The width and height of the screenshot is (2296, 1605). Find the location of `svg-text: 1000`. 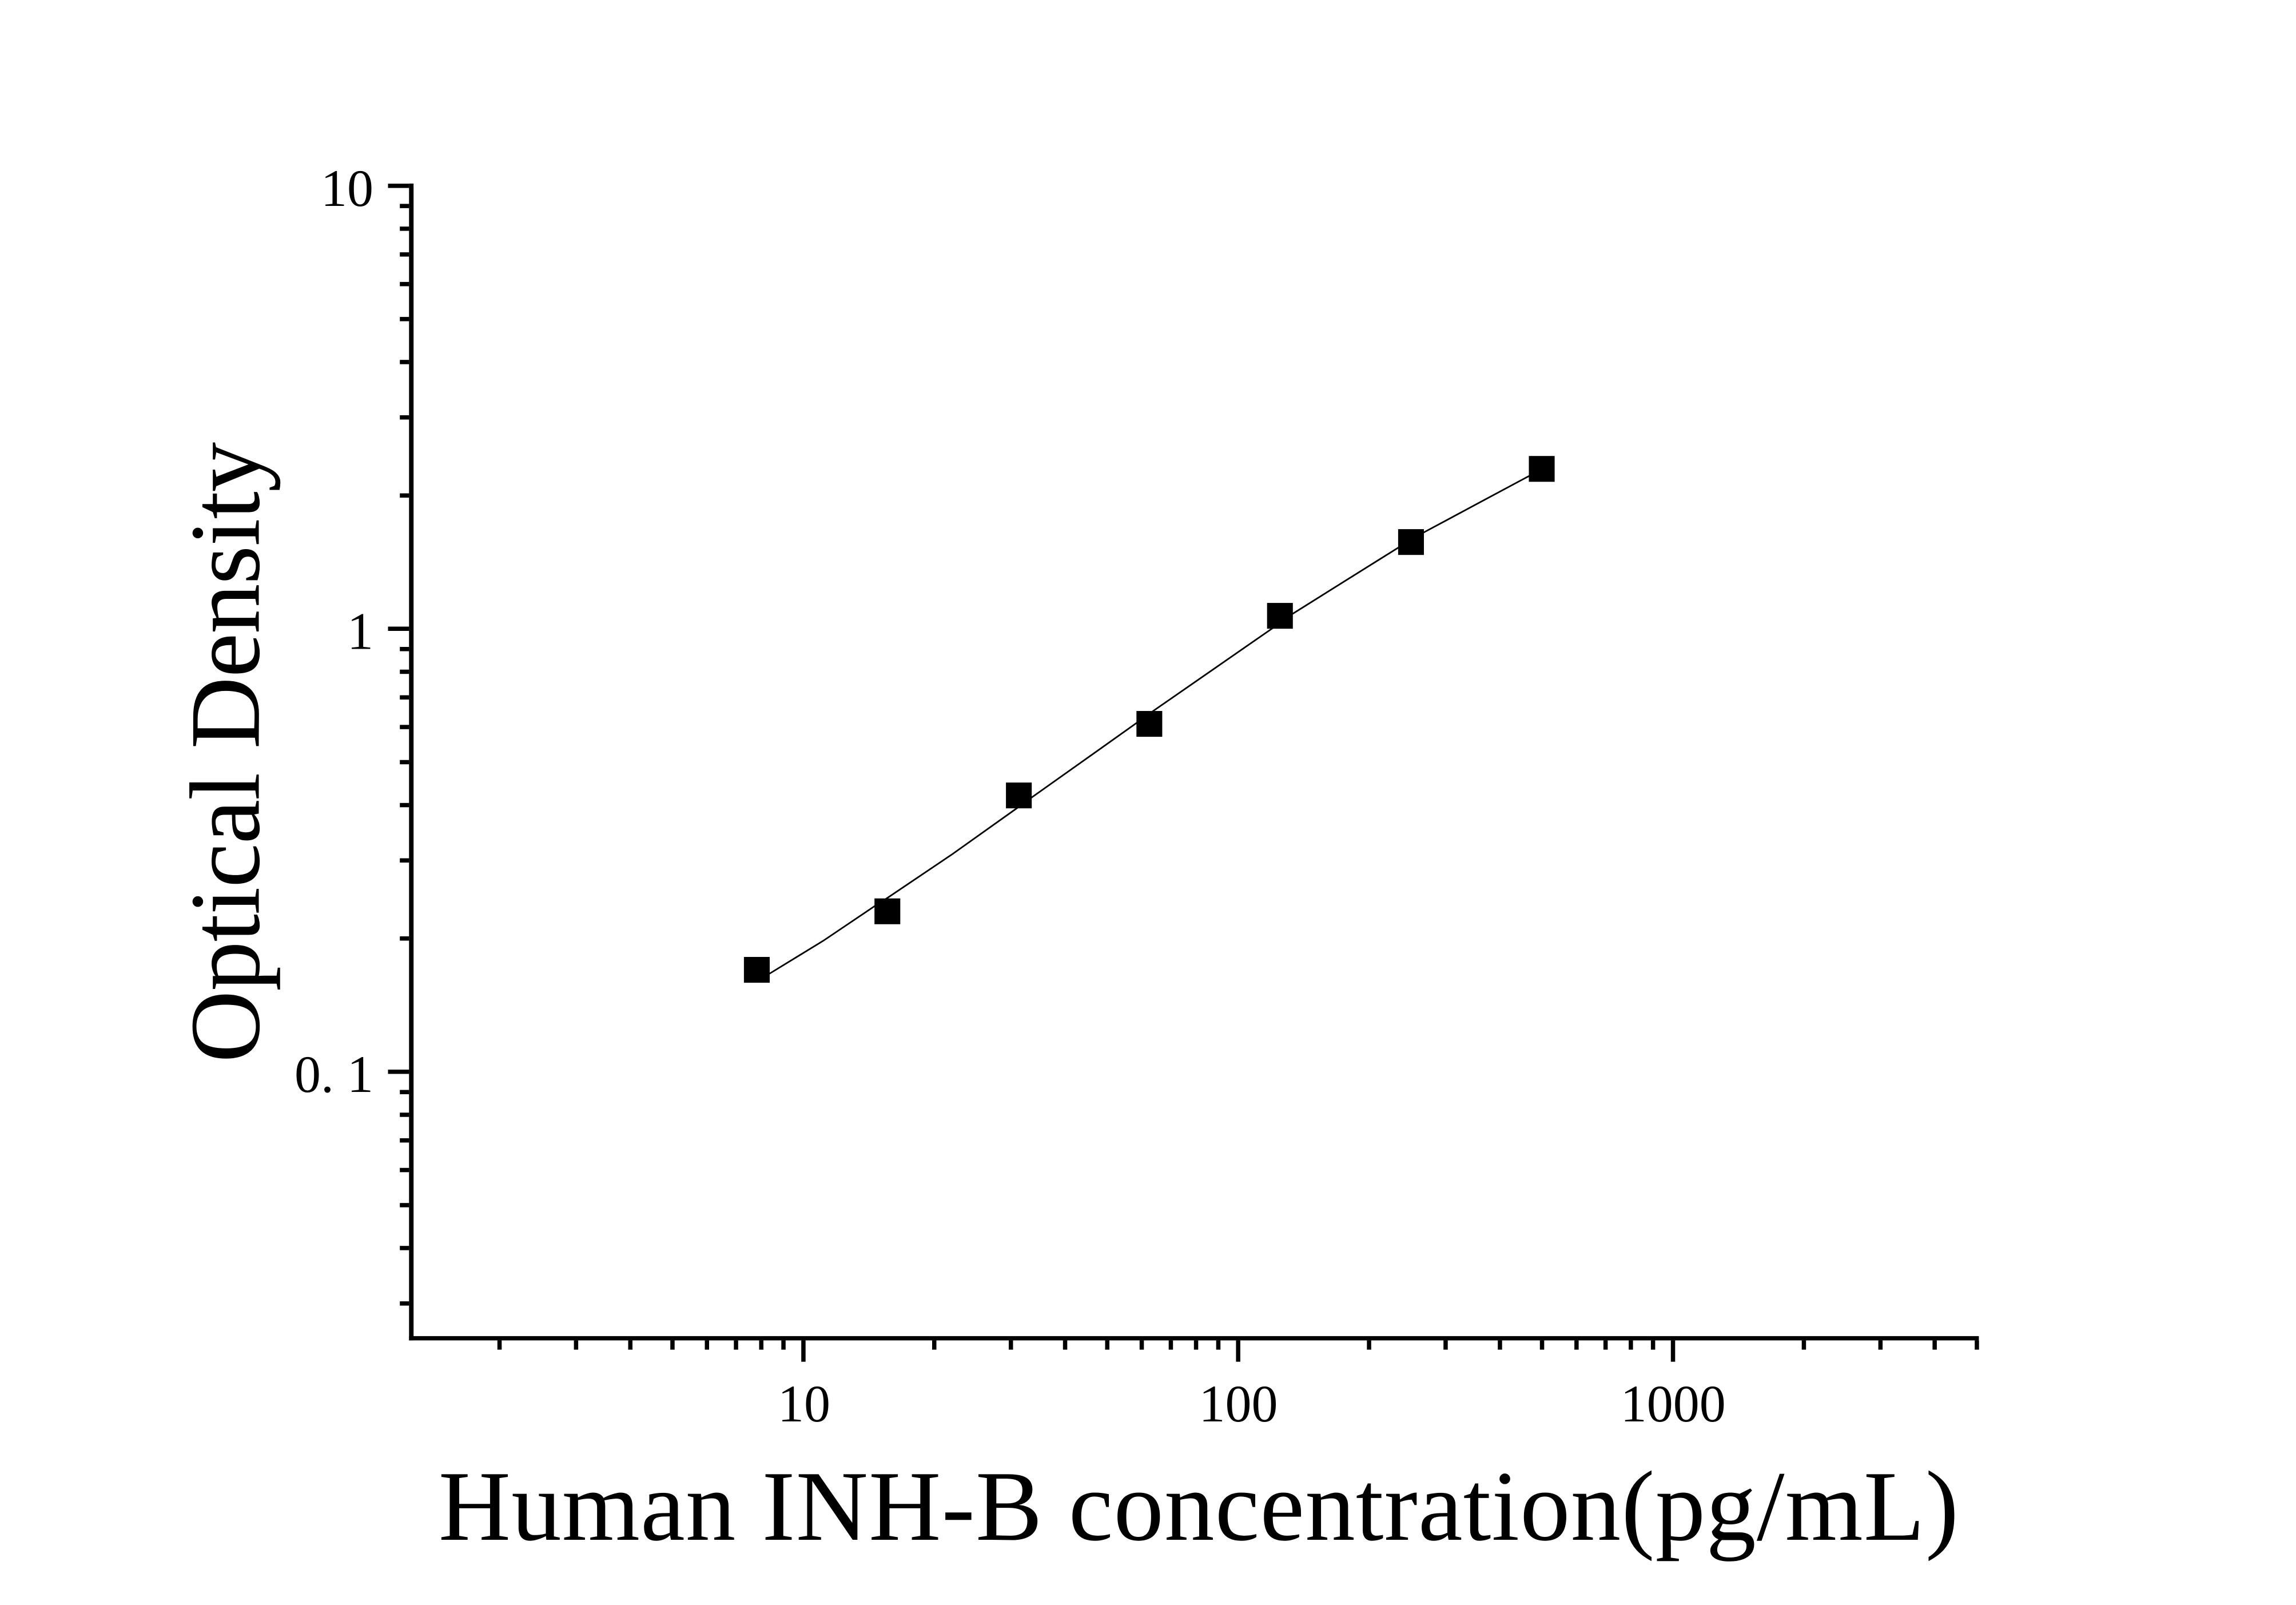

svg-text: 1000 is located at coordinates (1674, 1403).